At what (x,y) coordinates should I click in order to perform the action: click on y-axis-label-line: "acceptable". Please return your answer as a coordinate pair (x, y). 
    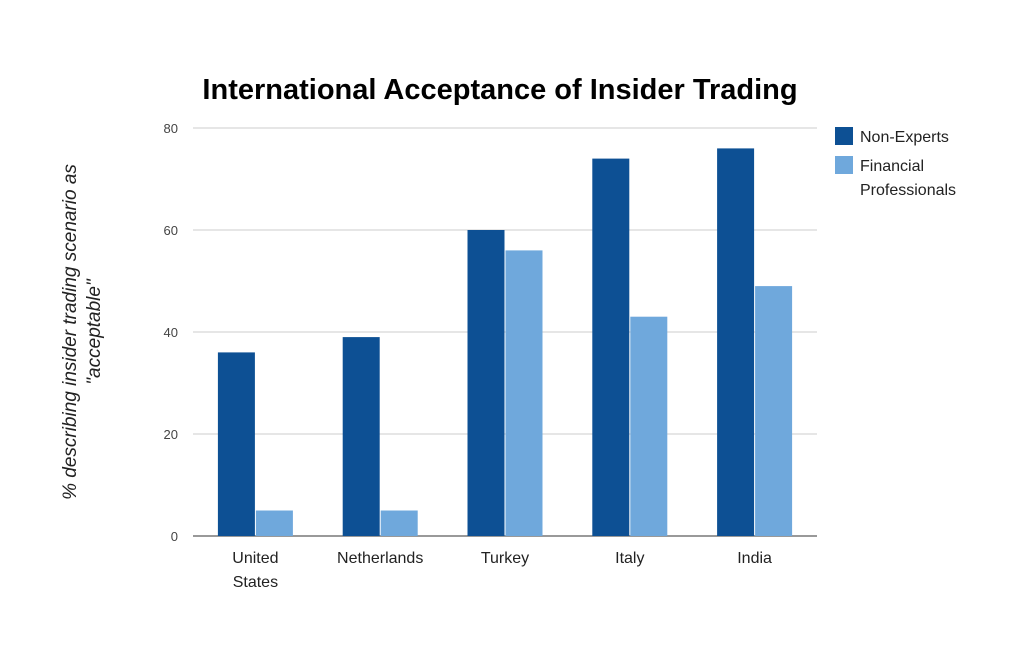
    Looking at the image, I should click on (94, 331).